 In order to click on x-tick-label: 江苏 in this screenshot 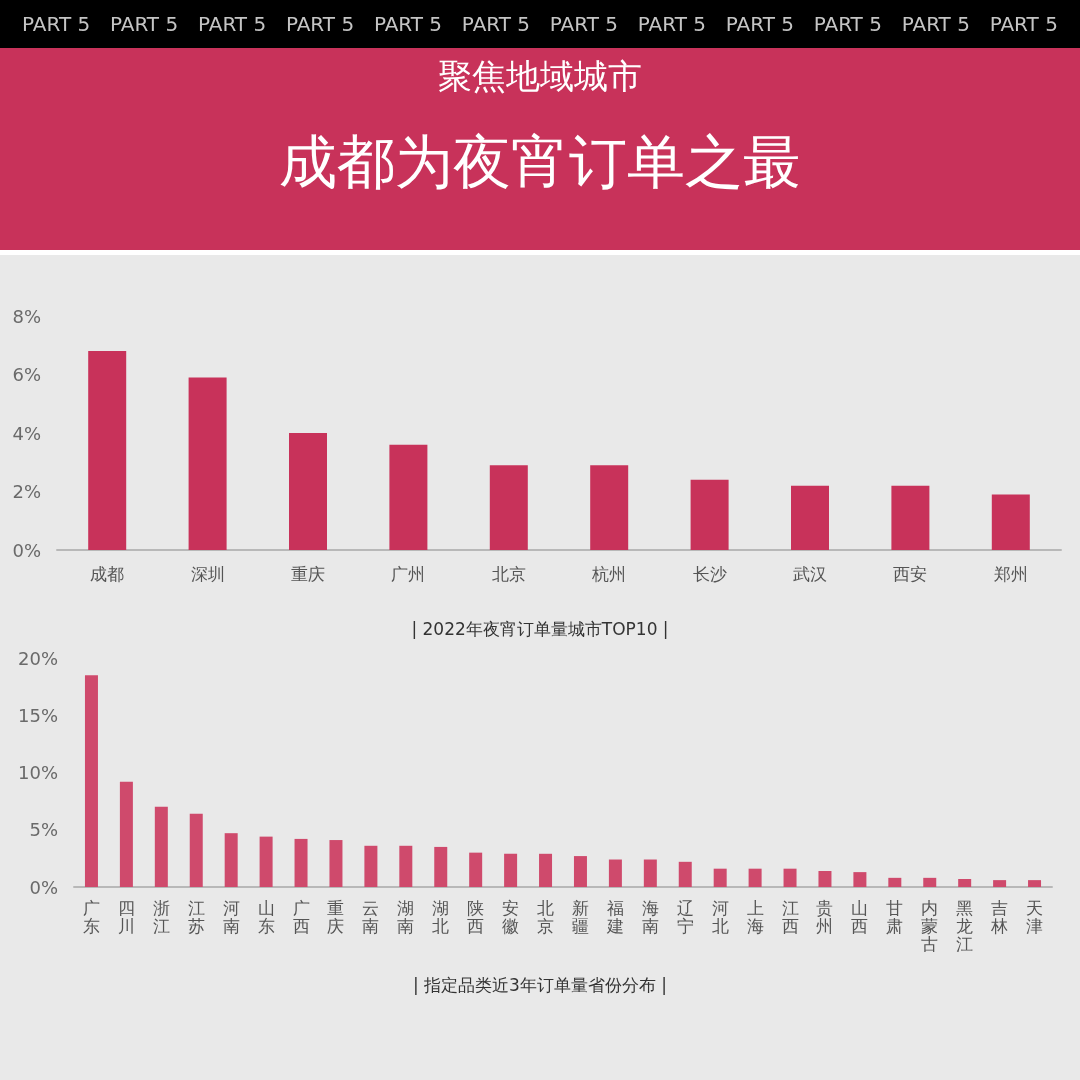, I will do `click(196, 917)`.